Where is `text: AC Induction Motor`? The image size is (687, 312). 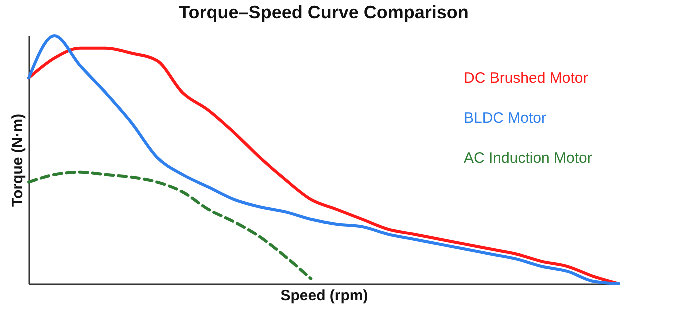 text: AC Induction Motor is located at coordinates (528, 158).